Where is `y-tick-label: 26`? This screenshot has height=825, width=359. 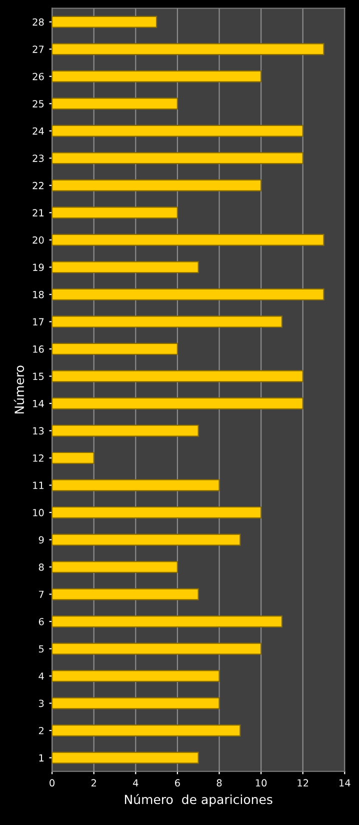 y-tick-label: 26 is located at coordinates (38, 76).